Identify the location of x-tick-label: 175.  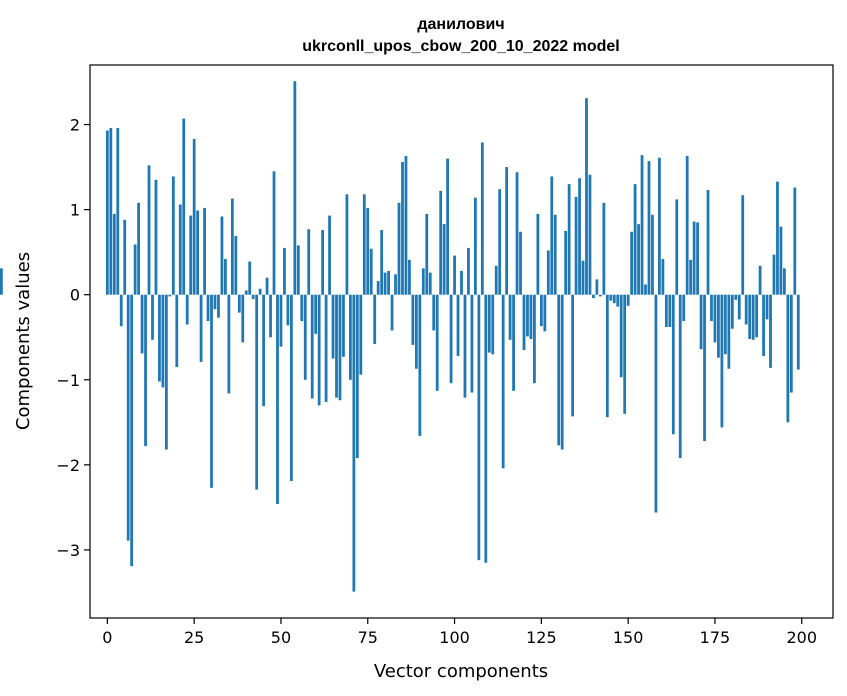
(715, 637).